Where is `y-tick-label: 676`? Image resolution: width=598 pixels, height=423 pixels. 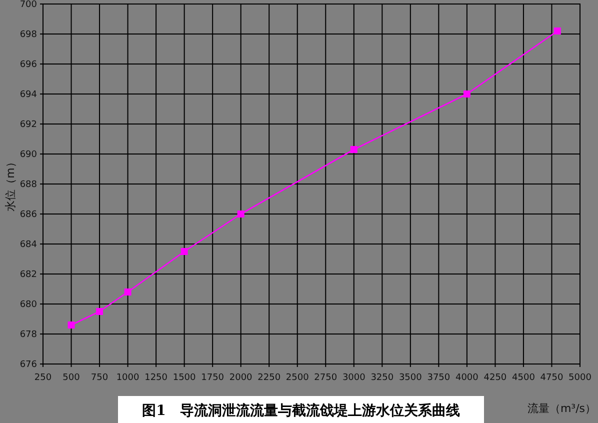
y-tick-label: 676 is located at coordinates (29, 365).